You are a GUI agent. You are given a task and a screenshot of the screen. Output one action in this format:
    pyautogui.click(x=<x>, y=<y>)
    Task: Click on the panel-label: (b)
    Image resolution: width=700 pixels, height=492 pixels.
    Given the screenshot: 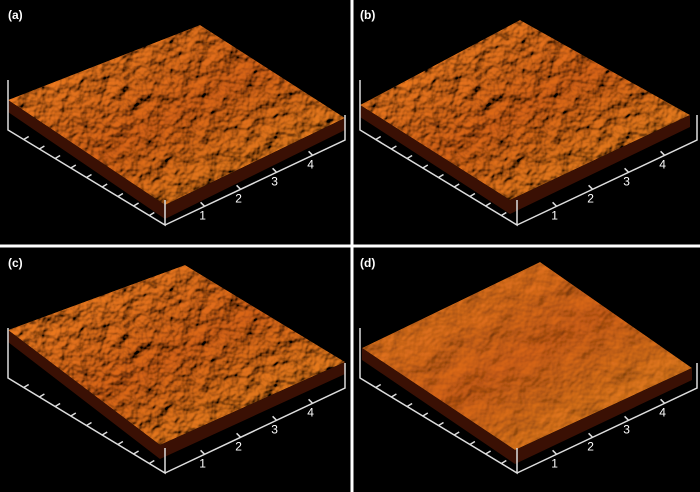 What is the action you would take?
    pyautogui.click(x=367, y=15)
    